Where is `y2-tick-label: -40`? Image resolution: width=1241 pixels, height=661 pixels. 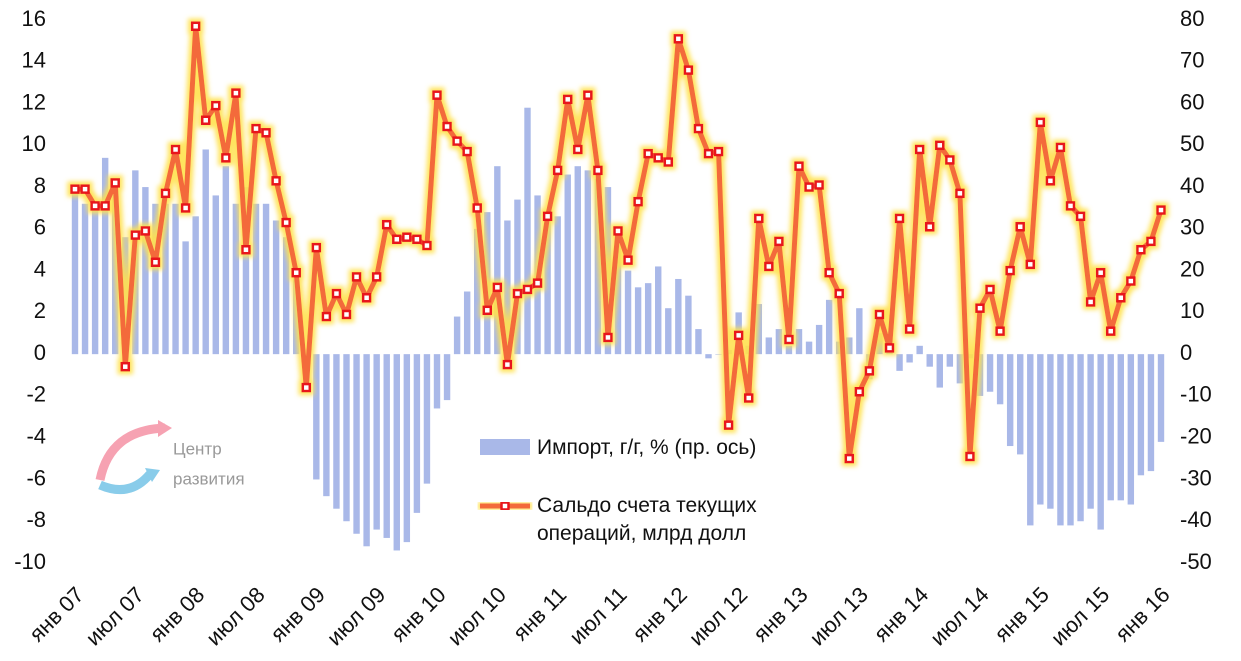 y2-tick-label: -40 is located at coordinates (1196, 519).